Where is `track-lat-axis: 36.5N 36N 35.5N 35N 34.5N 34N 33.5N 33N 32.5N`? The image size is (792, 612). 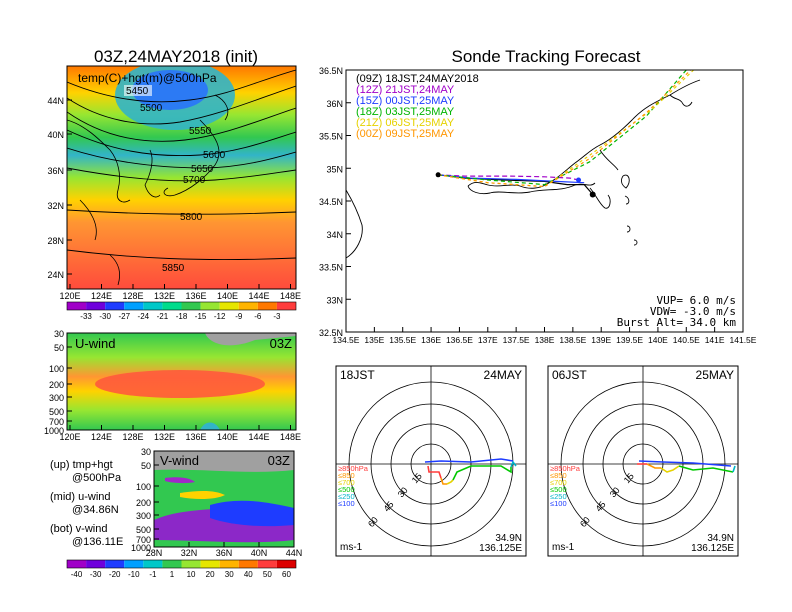
track-lat-axis: 36.5N 36N 35.5N 35N 34.5N 34N 33.5N 33N 32.5N is located at coordinates (335, 202).